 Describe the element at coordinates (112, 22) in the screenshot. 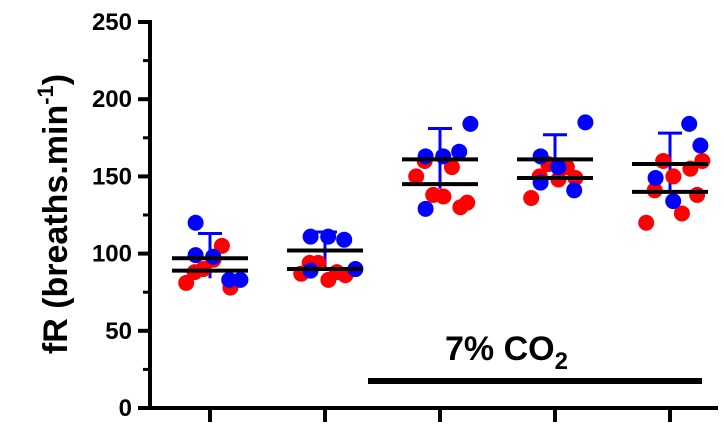

I see `y-tick-label: 250` at that location.